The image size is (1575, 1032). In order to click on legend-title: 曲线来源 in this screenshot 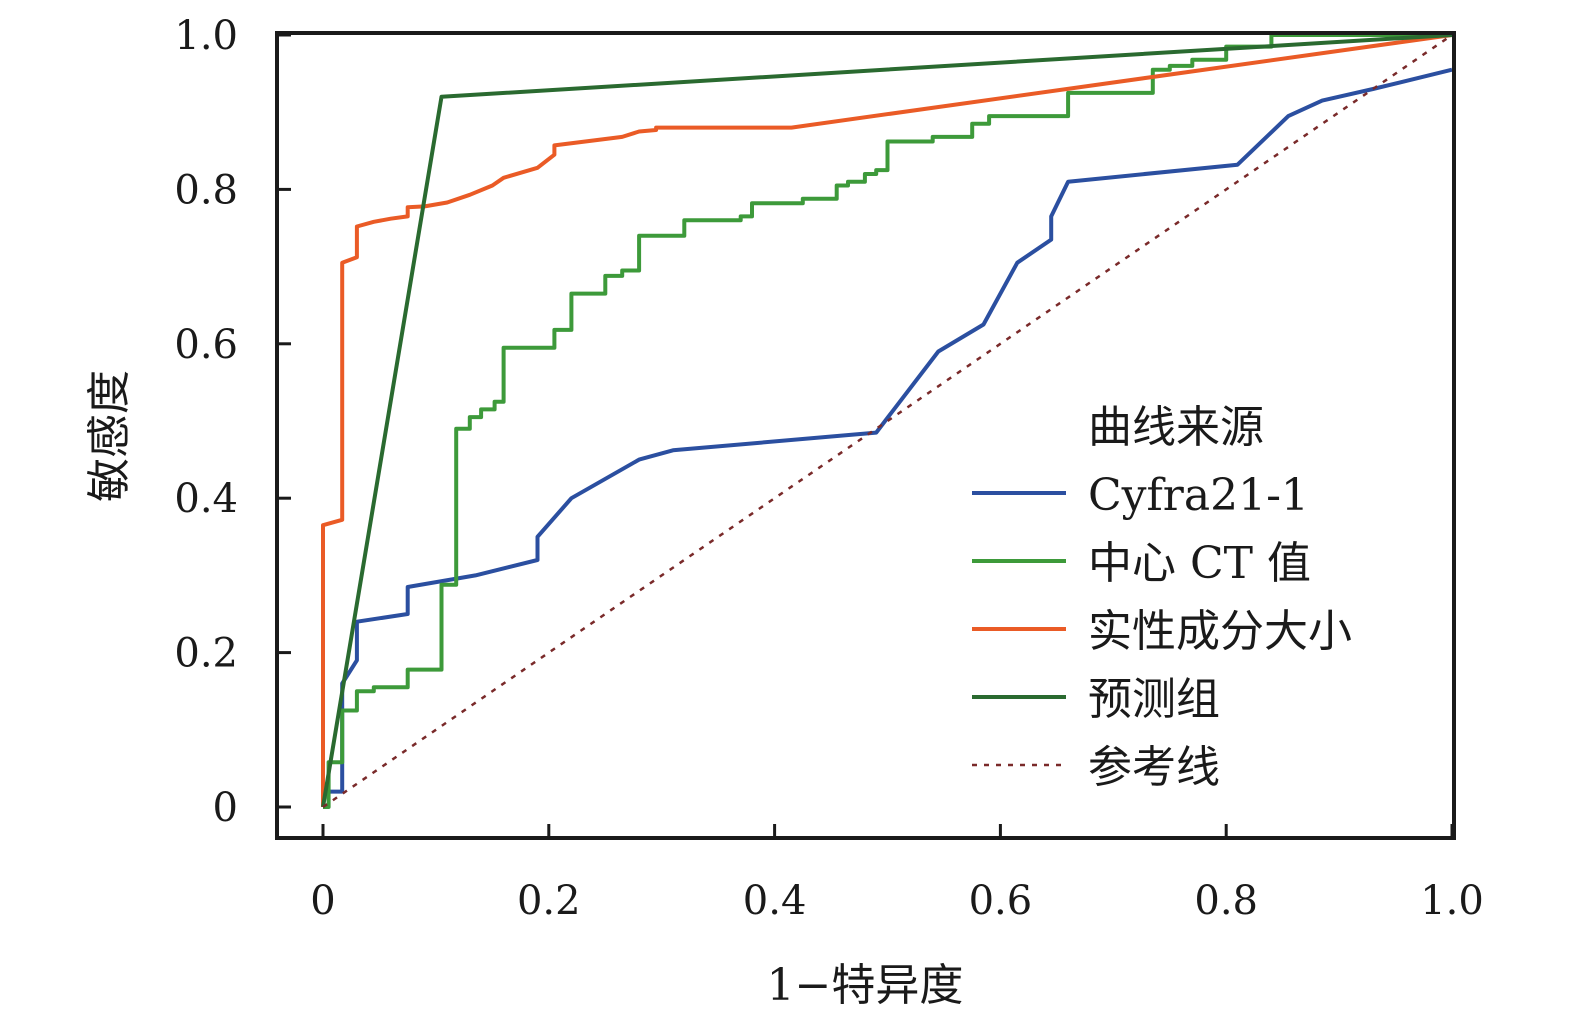, I will do `click(1176, 427)`.